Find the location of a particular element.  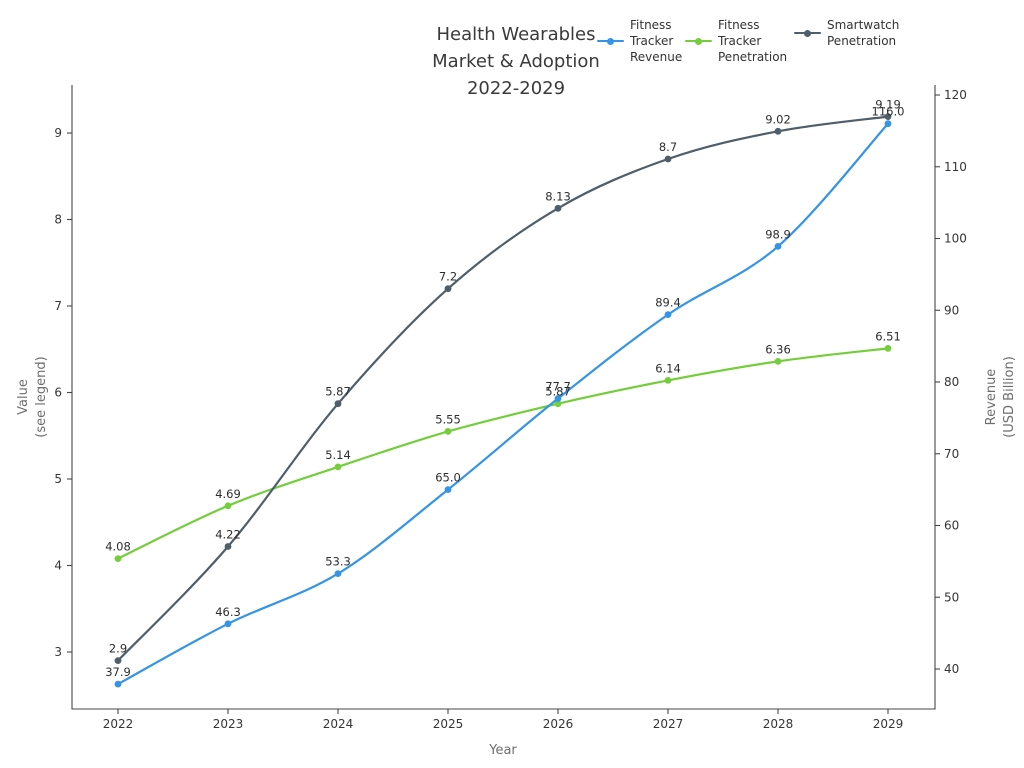

x-axis: 2022 2023 2024 2025 2026 2027 2028 2029 is located at coordinates (503, 720).